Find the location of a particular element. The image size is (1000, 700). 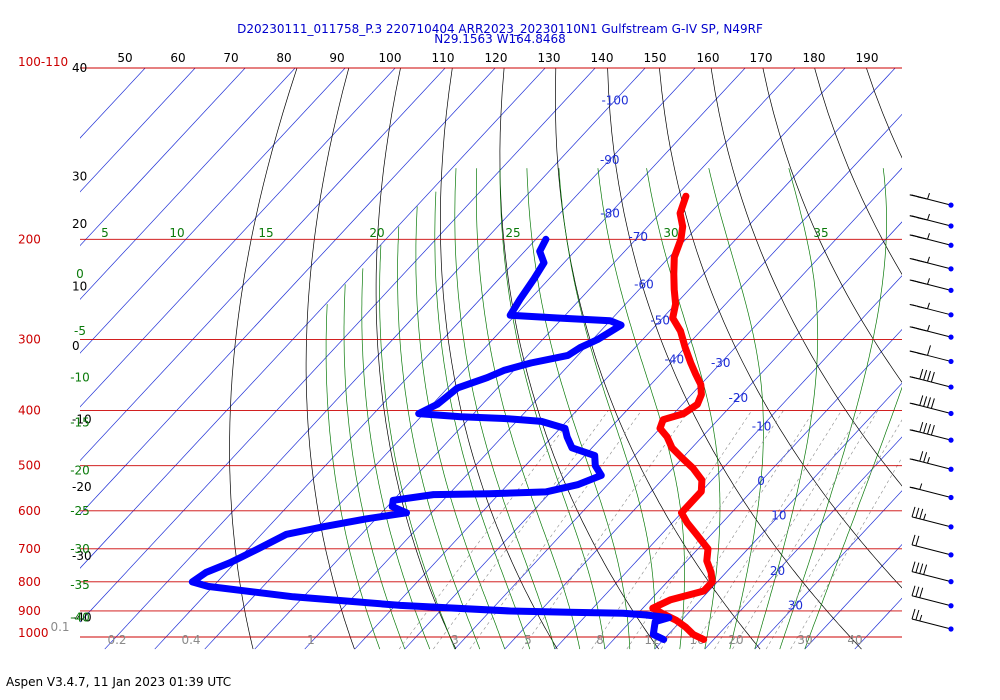

left-scale-label: -40 is located at coordinates (82, 618).